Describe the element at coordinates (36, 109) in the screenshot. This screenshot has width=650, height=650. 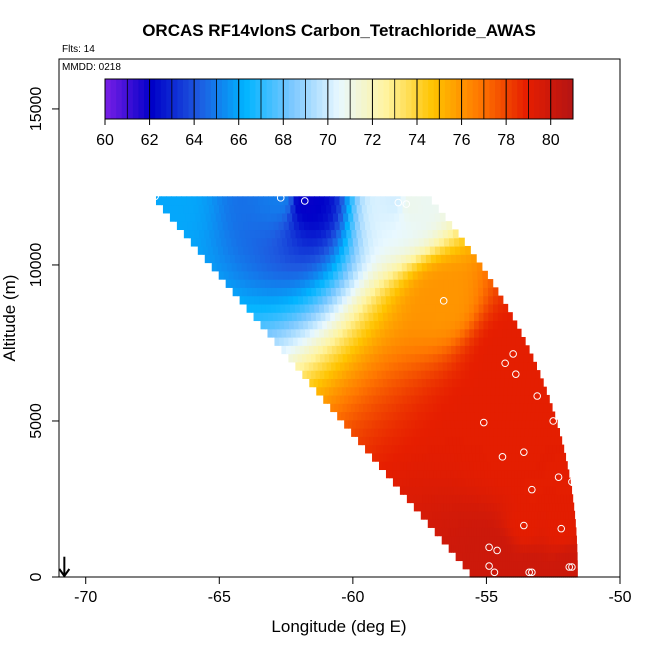
I see `y-tick-label: 15000` at that location.